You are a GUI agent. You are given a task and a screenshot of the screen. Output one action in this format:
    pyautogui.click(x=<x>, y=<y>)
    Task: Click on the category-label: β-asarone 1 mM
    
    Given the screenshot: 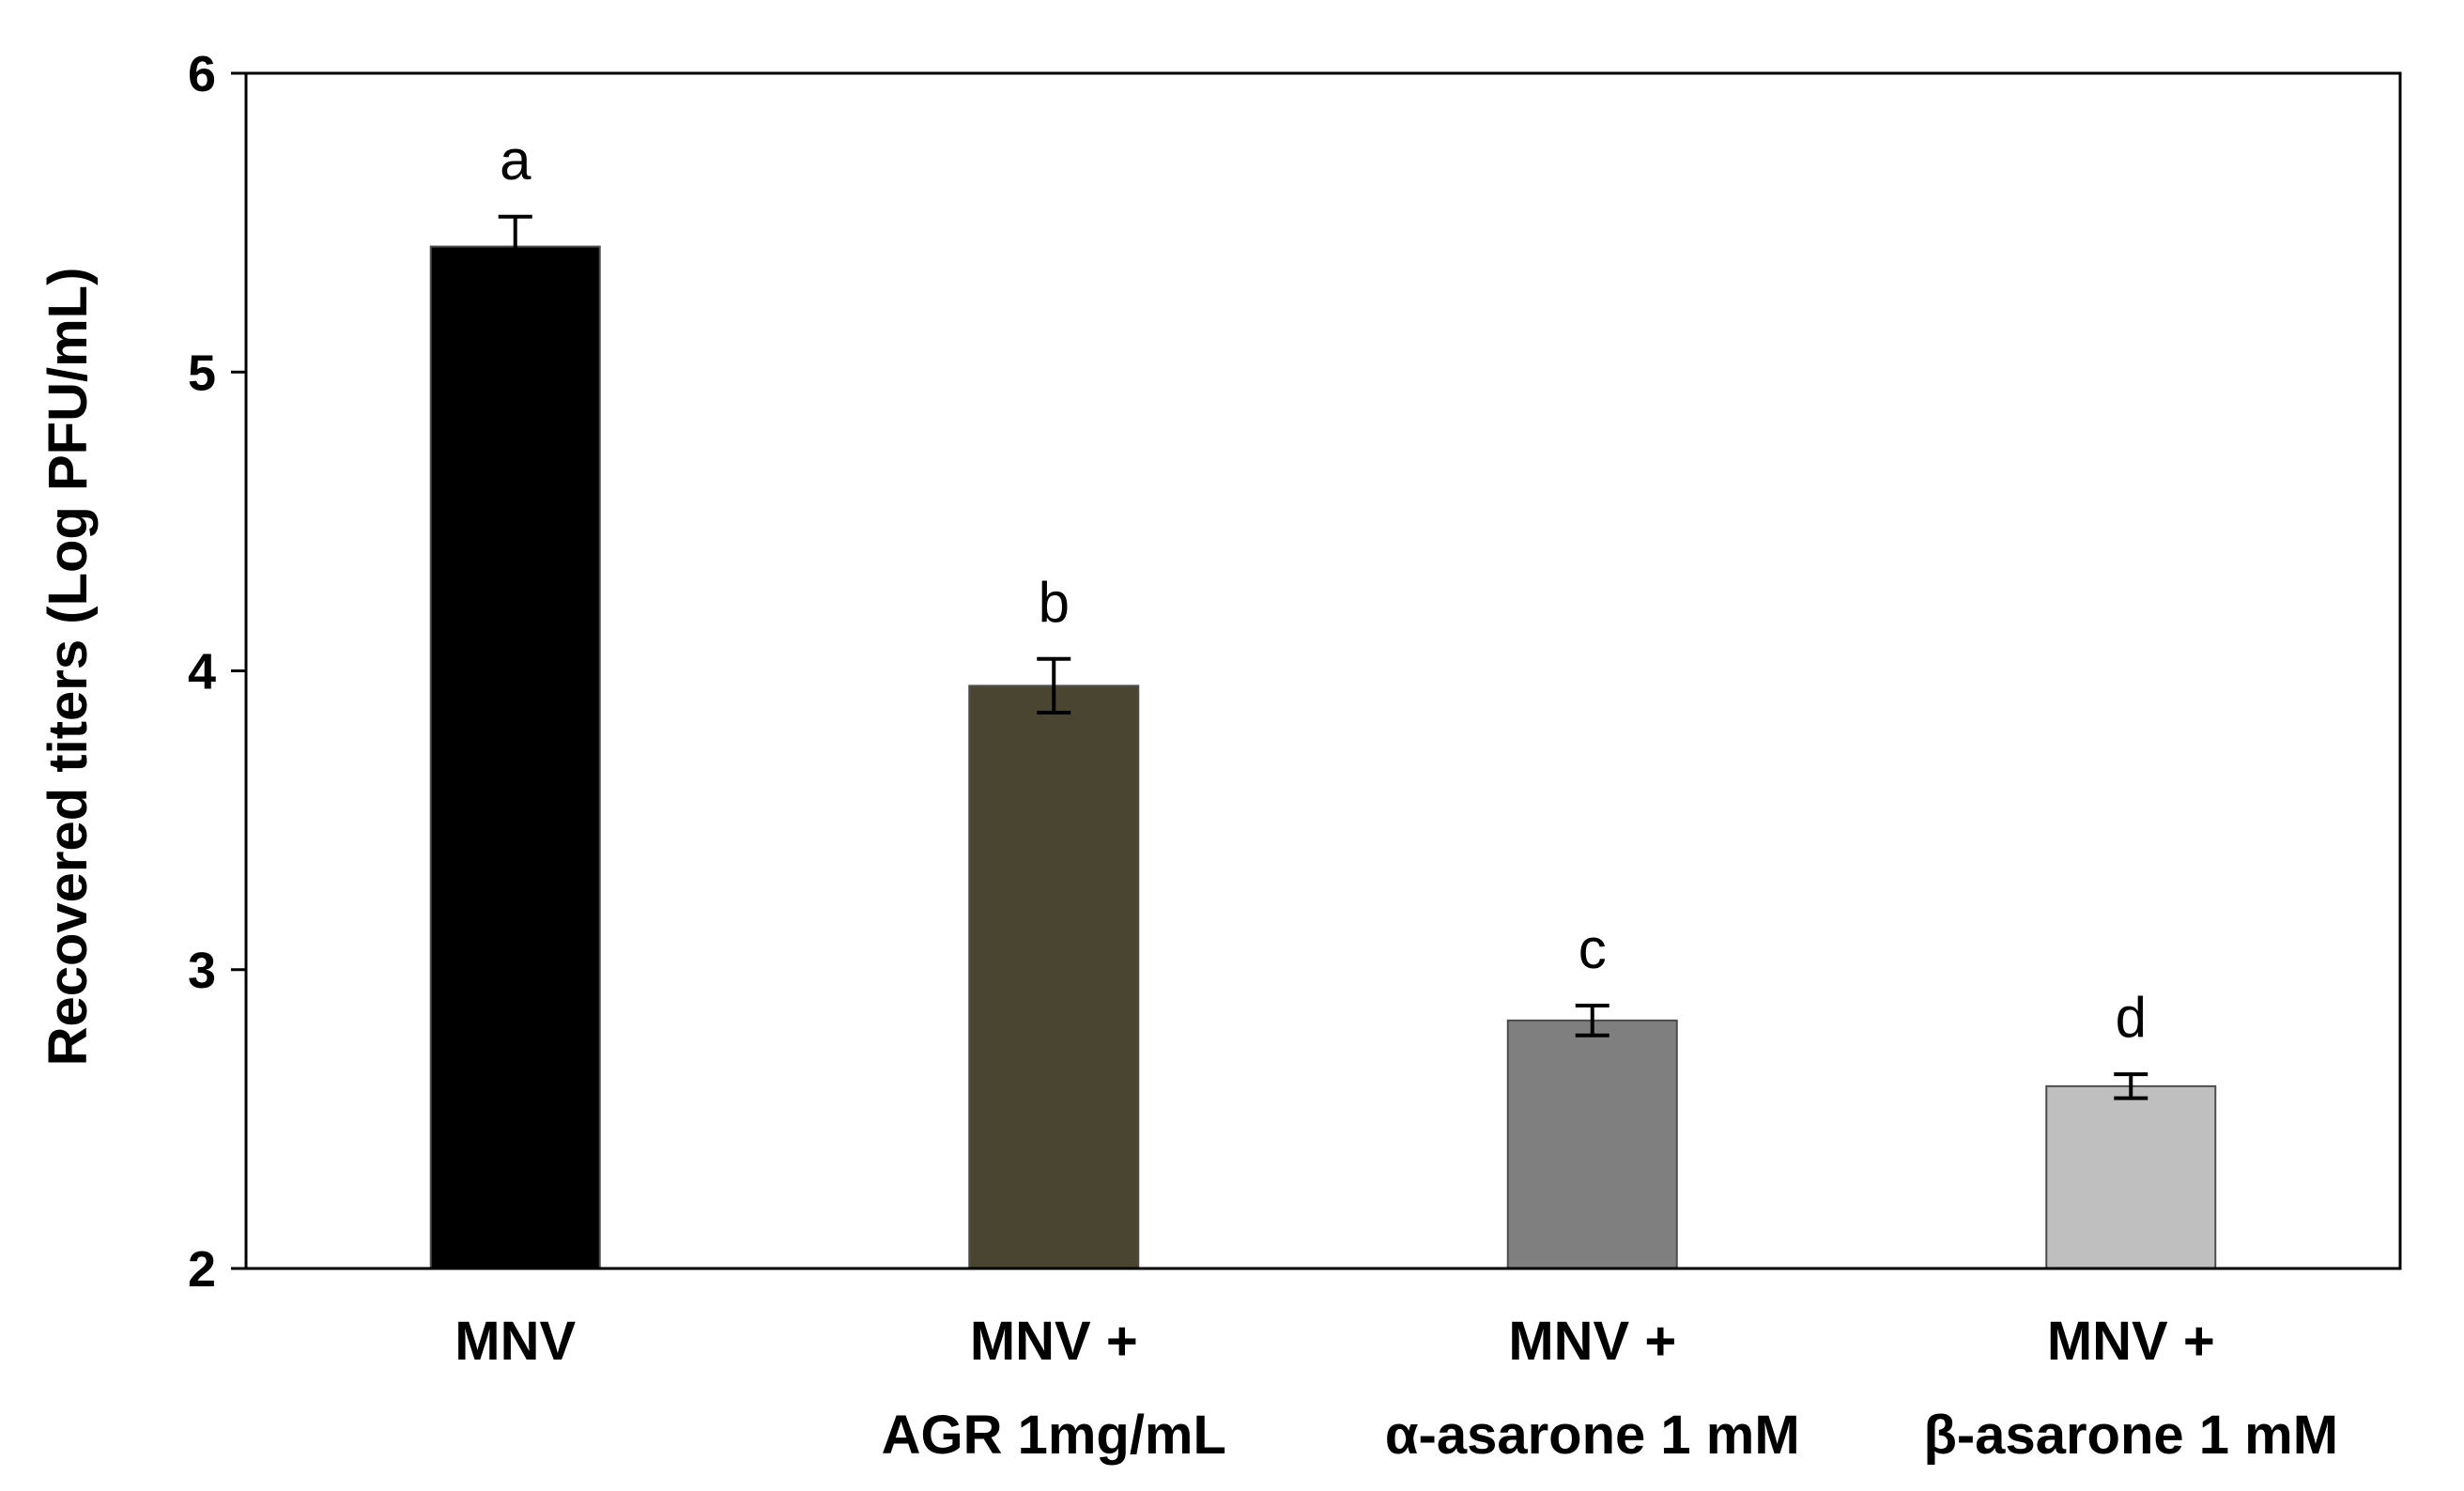 What is the action you would take?
    pyautogui.click(x=2130, y=1435)
    